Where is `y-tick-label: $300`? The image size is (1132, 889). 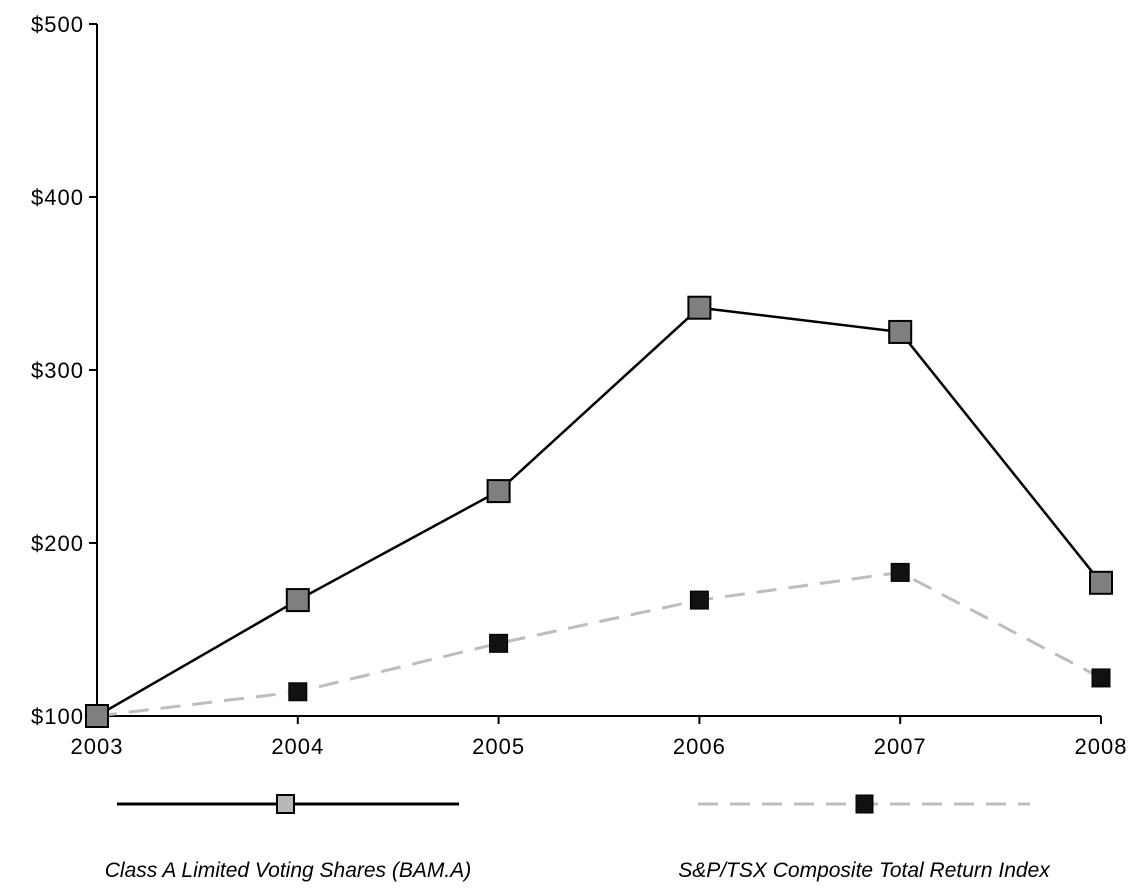
y-tick-label: $300 is located at coordinates (57, 370).